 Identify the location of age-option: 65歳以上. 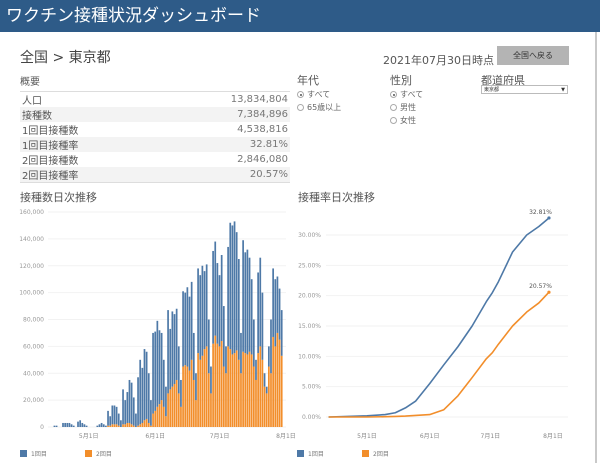
(319, 107).